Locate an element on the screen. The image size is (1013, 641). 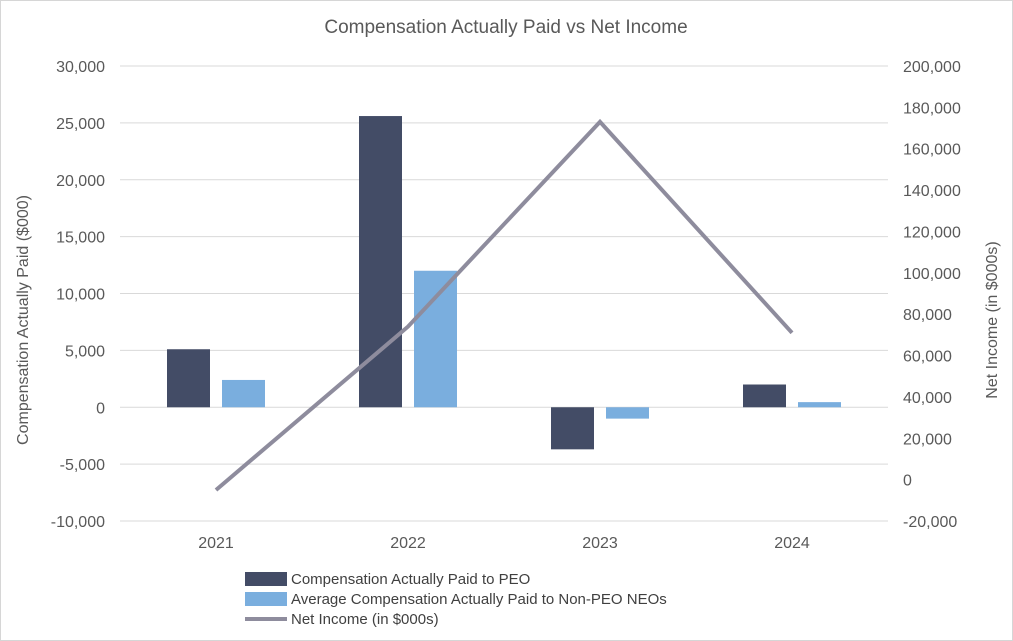
x-tick-label: 2021 is located at coordinates (216, 543).